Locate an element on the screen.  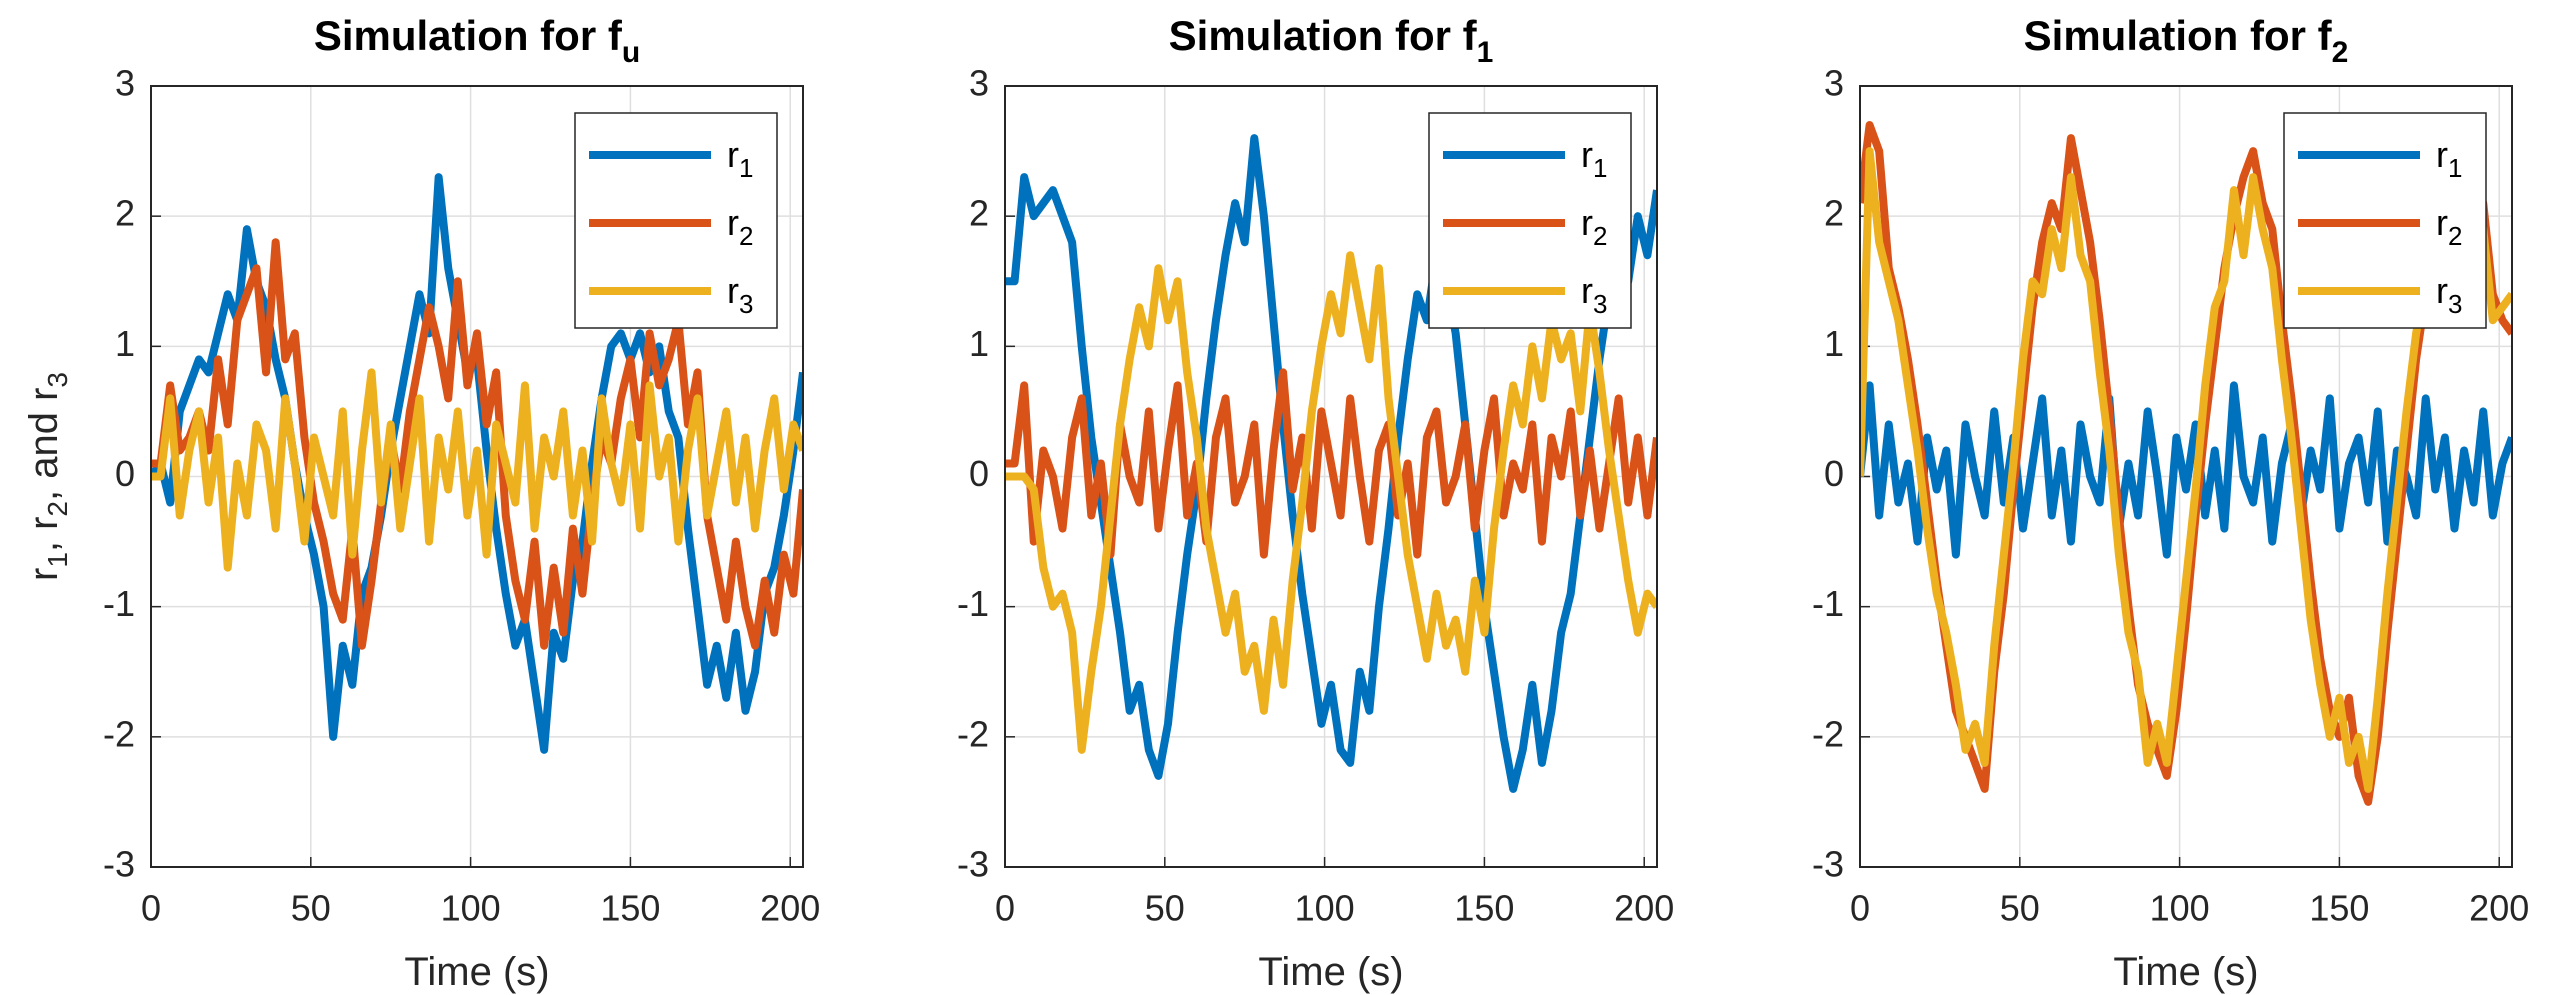
chart-title: Simulation for fu is located at coordinates (477, 40).